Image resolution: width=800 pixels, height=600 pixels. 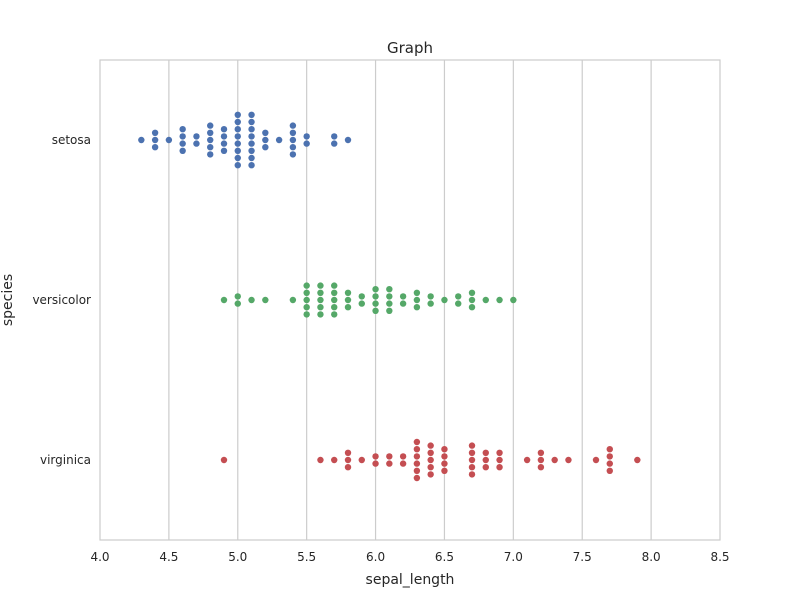 What do you see at coordinates (582, 557) in the screenshot?
I see `x-tick-label: 7.5` at bounding box center [582, 557].